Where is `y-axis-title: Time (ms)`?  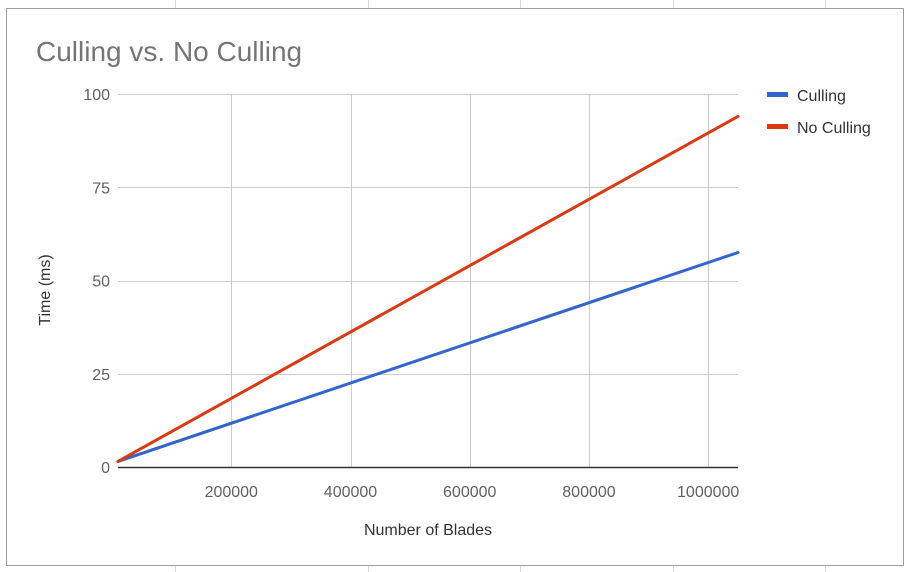
y-axis-title: Time (ms) is located at coordinates (45, 289).